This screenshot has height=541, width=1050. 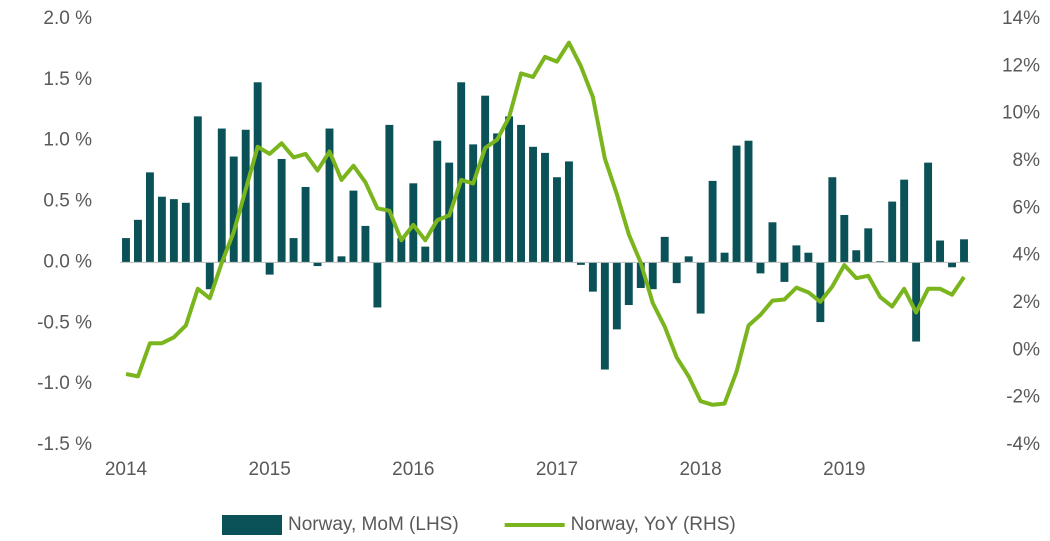 What do you see at coordinates (1021, 65) in the screenshot?
I see `y2-tick-label: 12%` at bounding box center [1021, 65].